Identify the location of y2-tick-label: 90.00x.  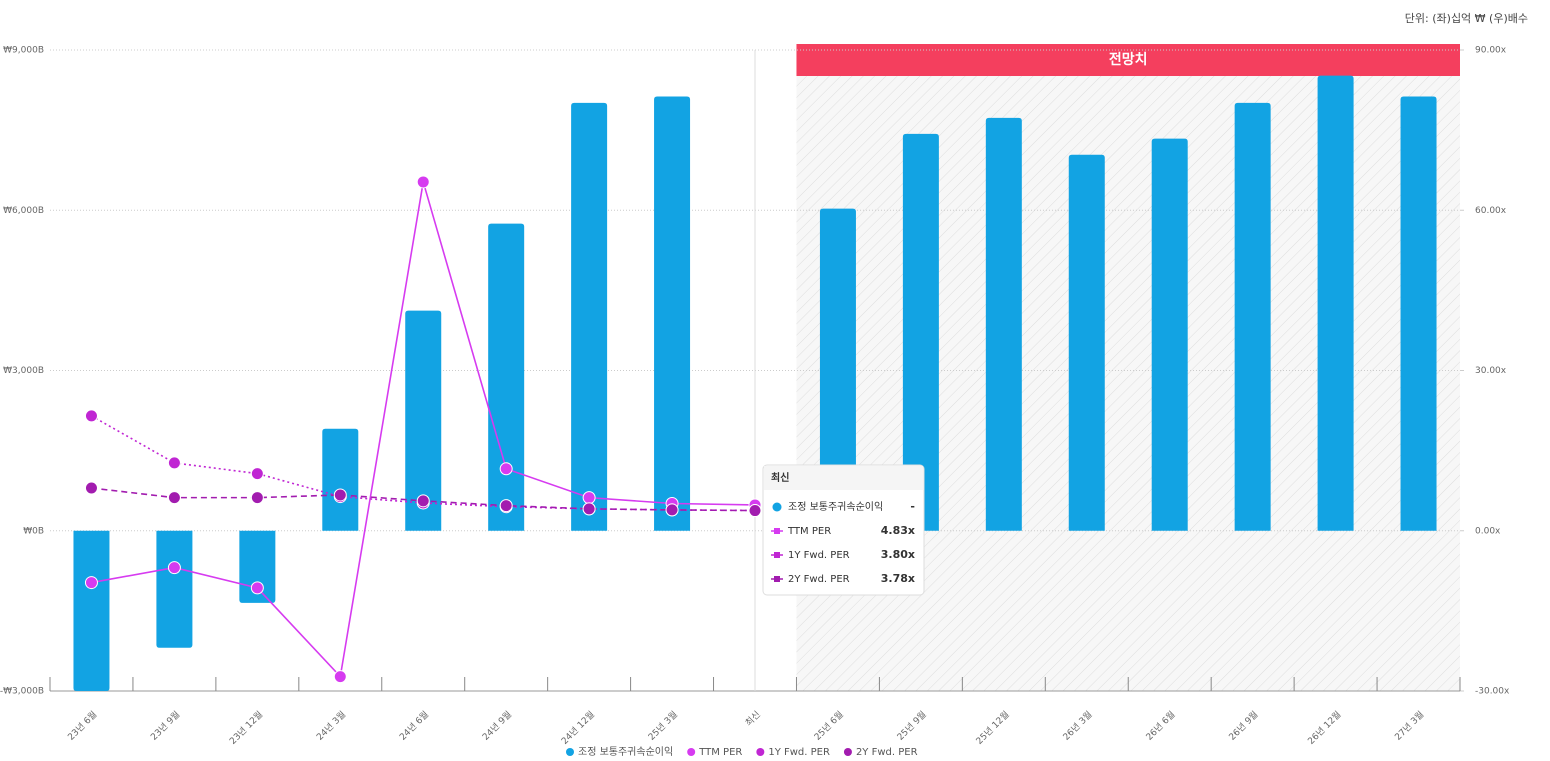
(1491, 51).